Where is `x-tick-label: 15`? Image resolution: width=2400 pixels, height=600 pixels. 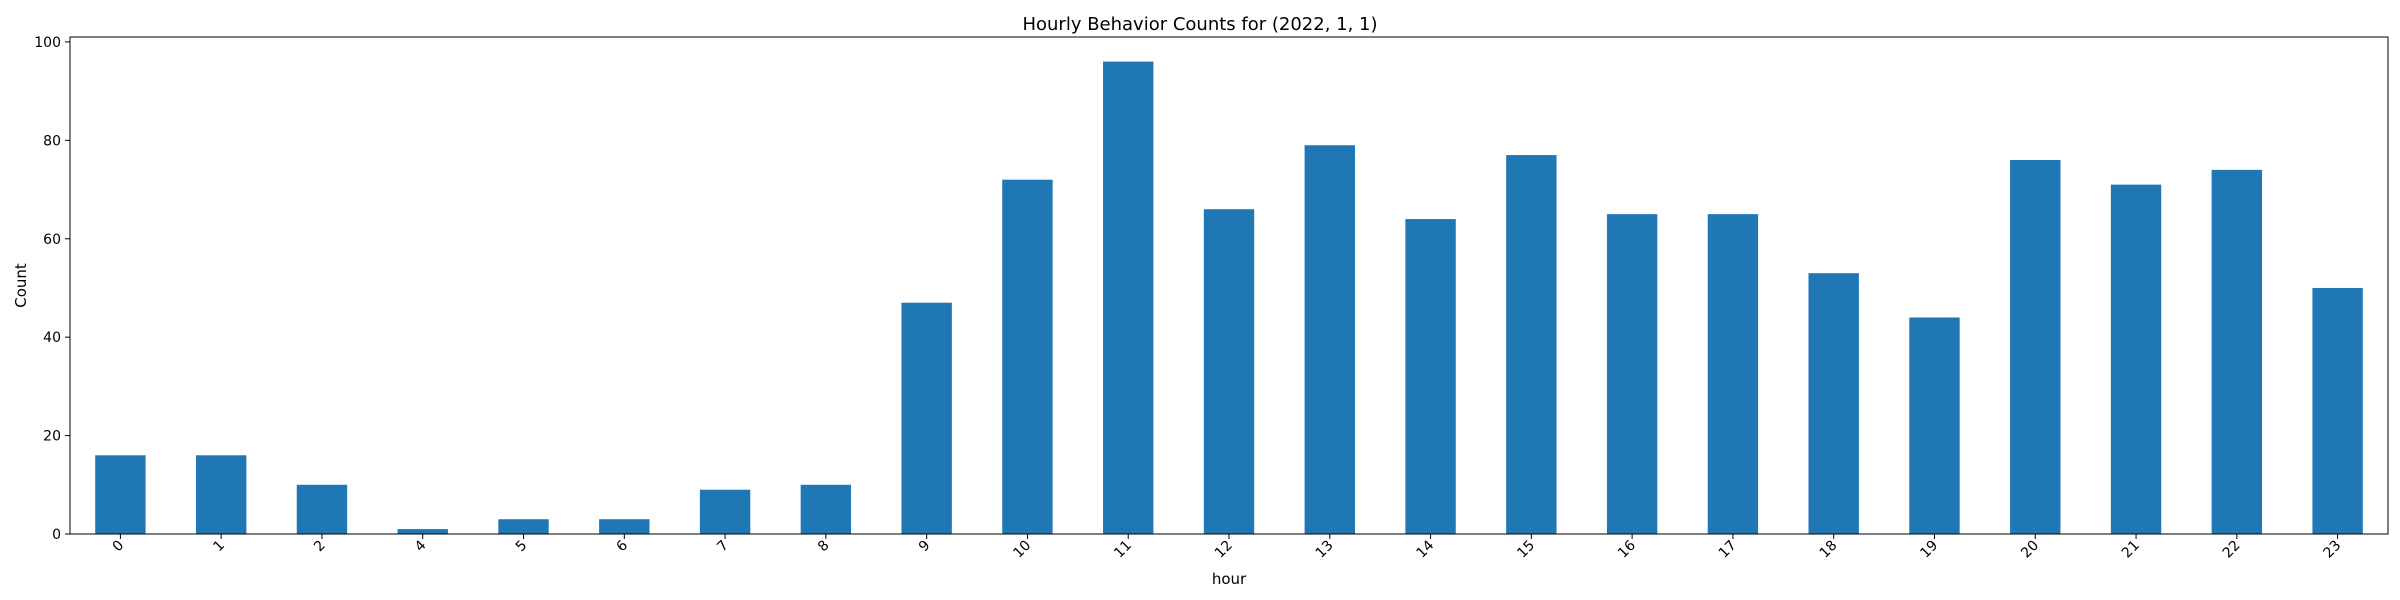 x-tick-label: 15 is located at coordinates (1526, 550).